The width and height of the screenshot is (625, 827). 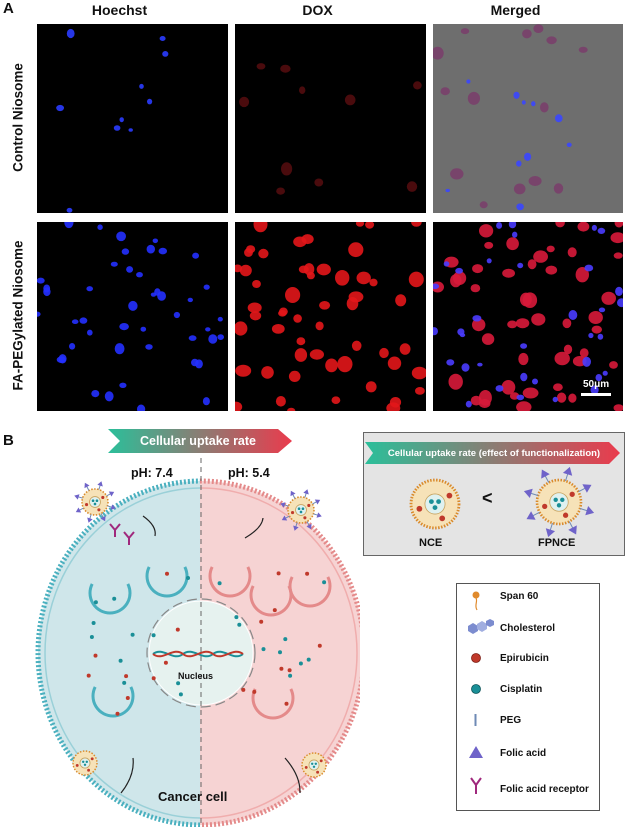 What do you see at coordinates (435, 504) in the screenshot?
I see `nce-niosome` at bounding box center [435, 504].